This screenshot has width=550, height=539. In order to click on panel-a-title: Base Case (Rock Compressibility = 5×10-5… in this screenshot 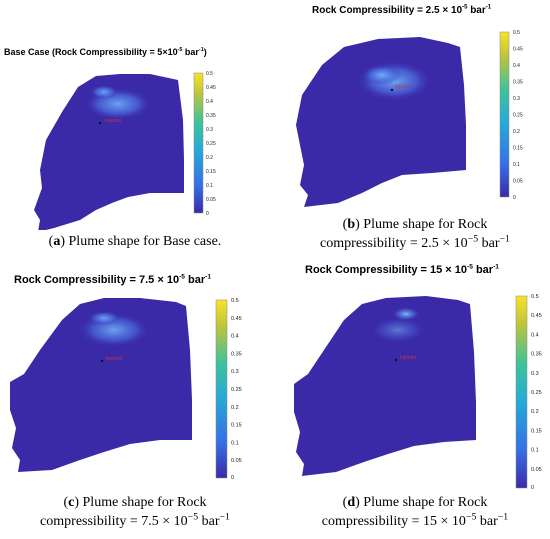, I will do `click(105, 52)`.